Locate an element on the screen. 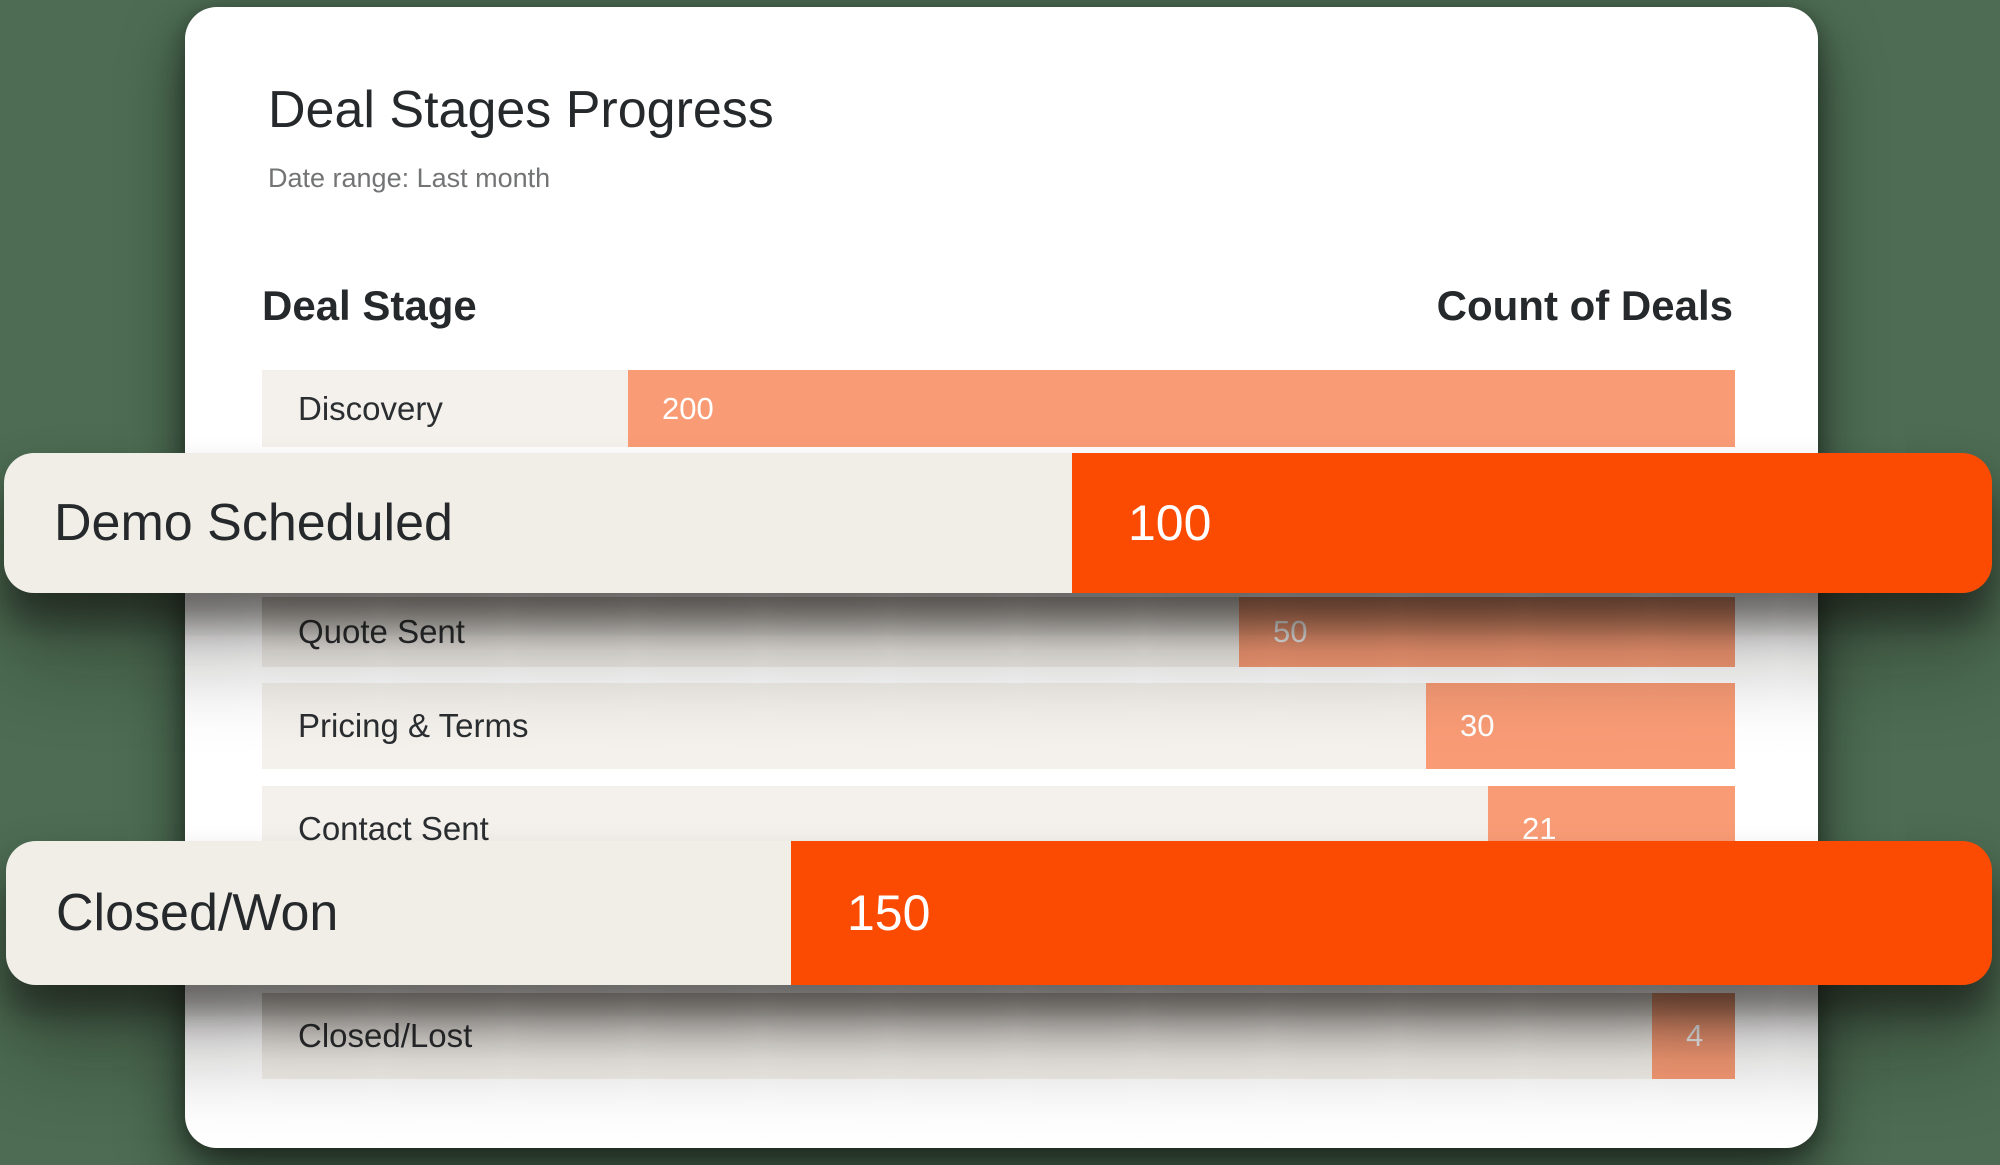  page-title: Deal Stages Progress is located at coordinates (521, 110).